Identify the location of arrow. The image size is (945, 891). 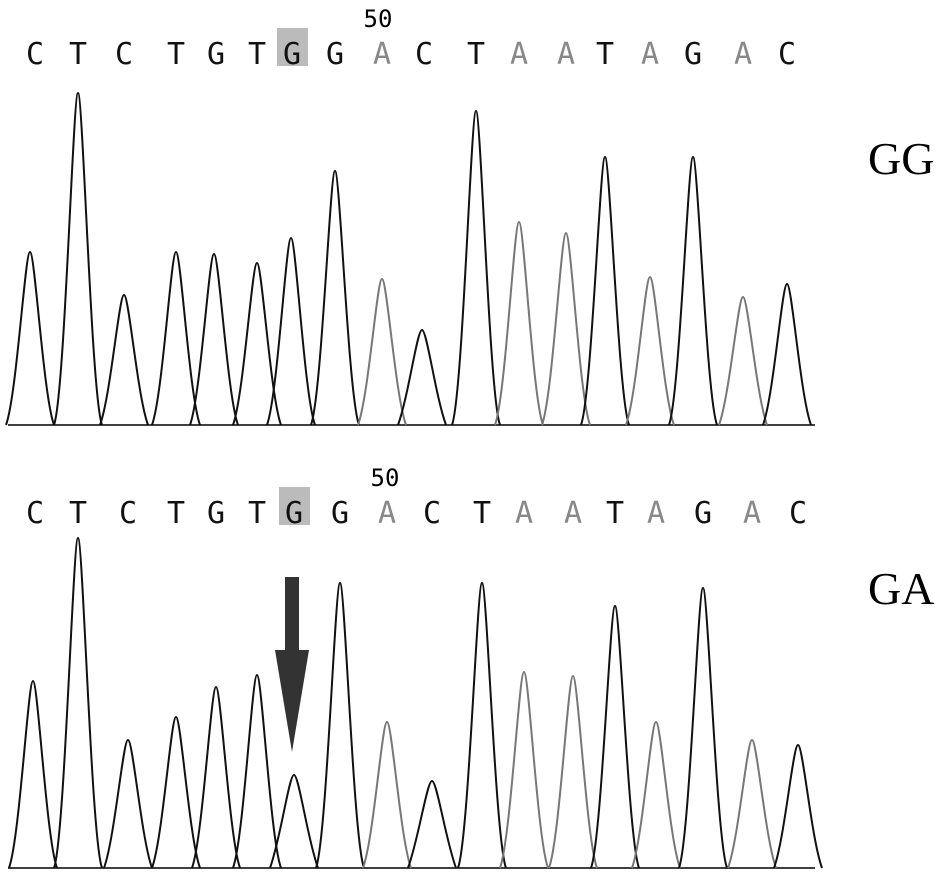
(292, 664).